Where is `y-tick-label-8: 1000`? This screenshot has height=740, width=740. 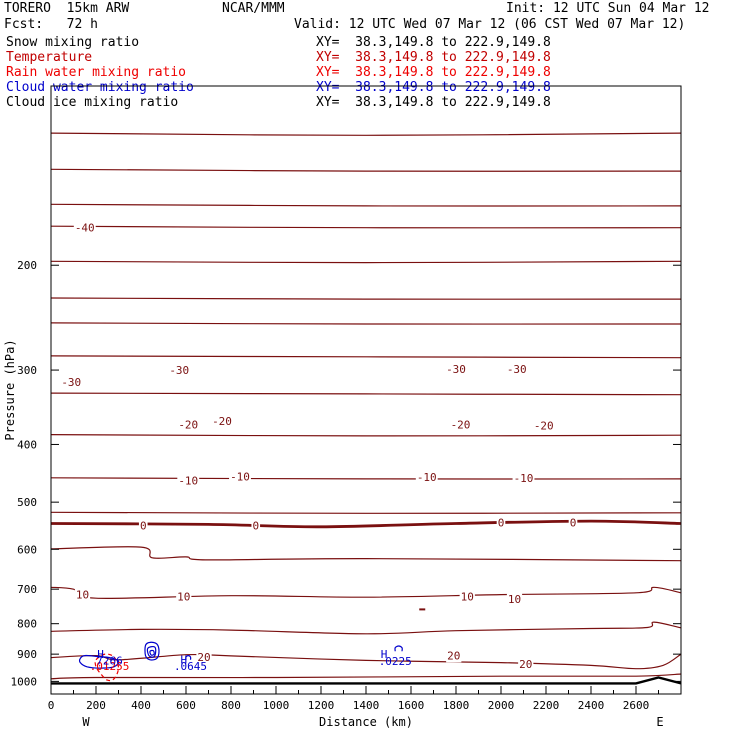
y-tick-label-8: 1000 is located at coordinates (24, 681).